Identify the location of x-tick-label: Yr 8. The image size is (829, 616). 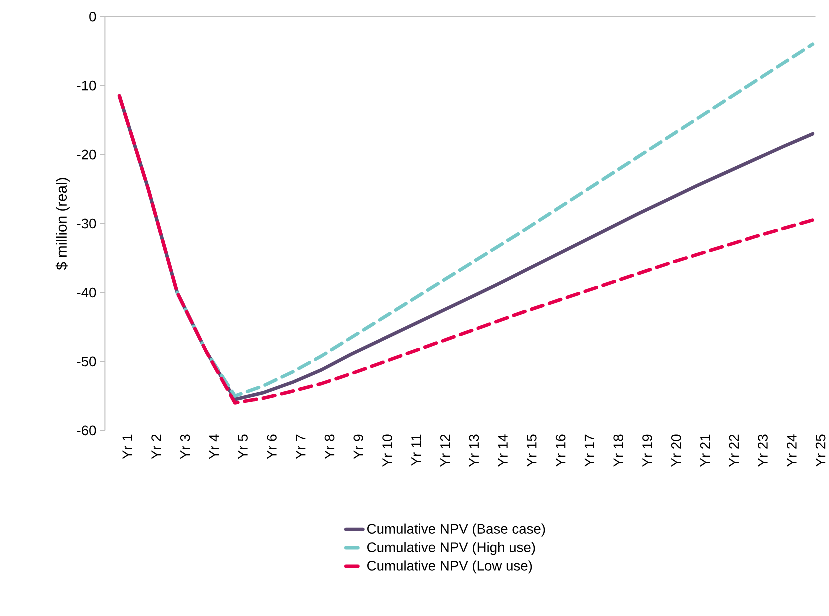
(329, 447).